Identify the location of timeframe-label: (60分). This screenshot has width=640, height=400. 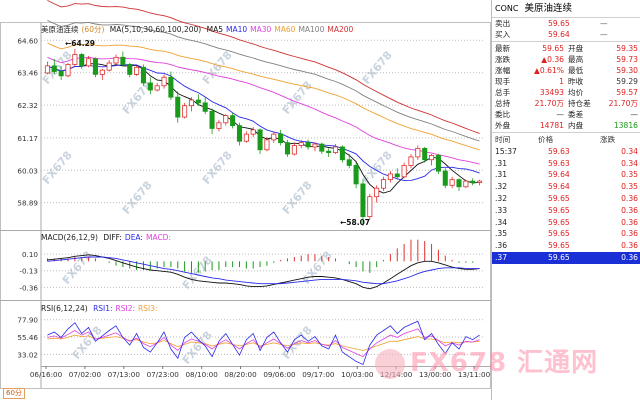
(93, 29).